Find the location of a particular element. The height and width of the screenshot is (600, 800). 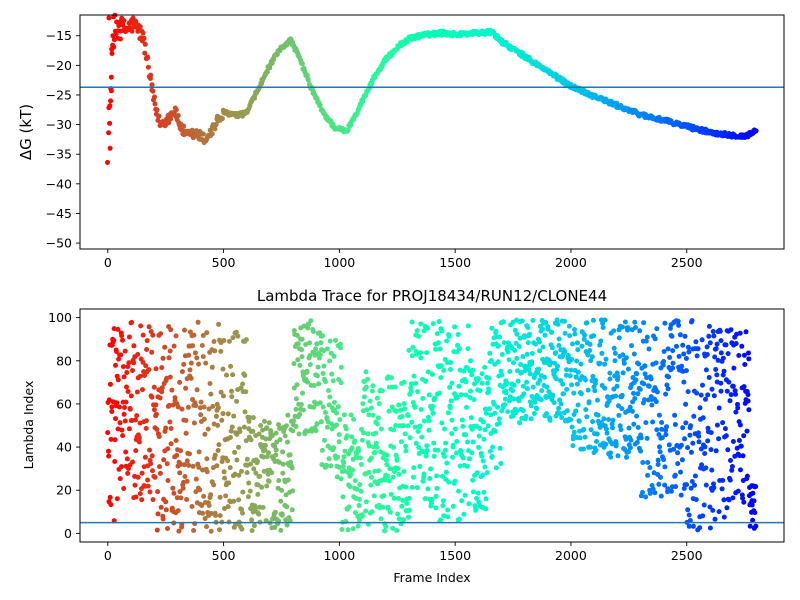

dg-y-axis-label: ΔG (kT) is located at coordinates (26, 132).